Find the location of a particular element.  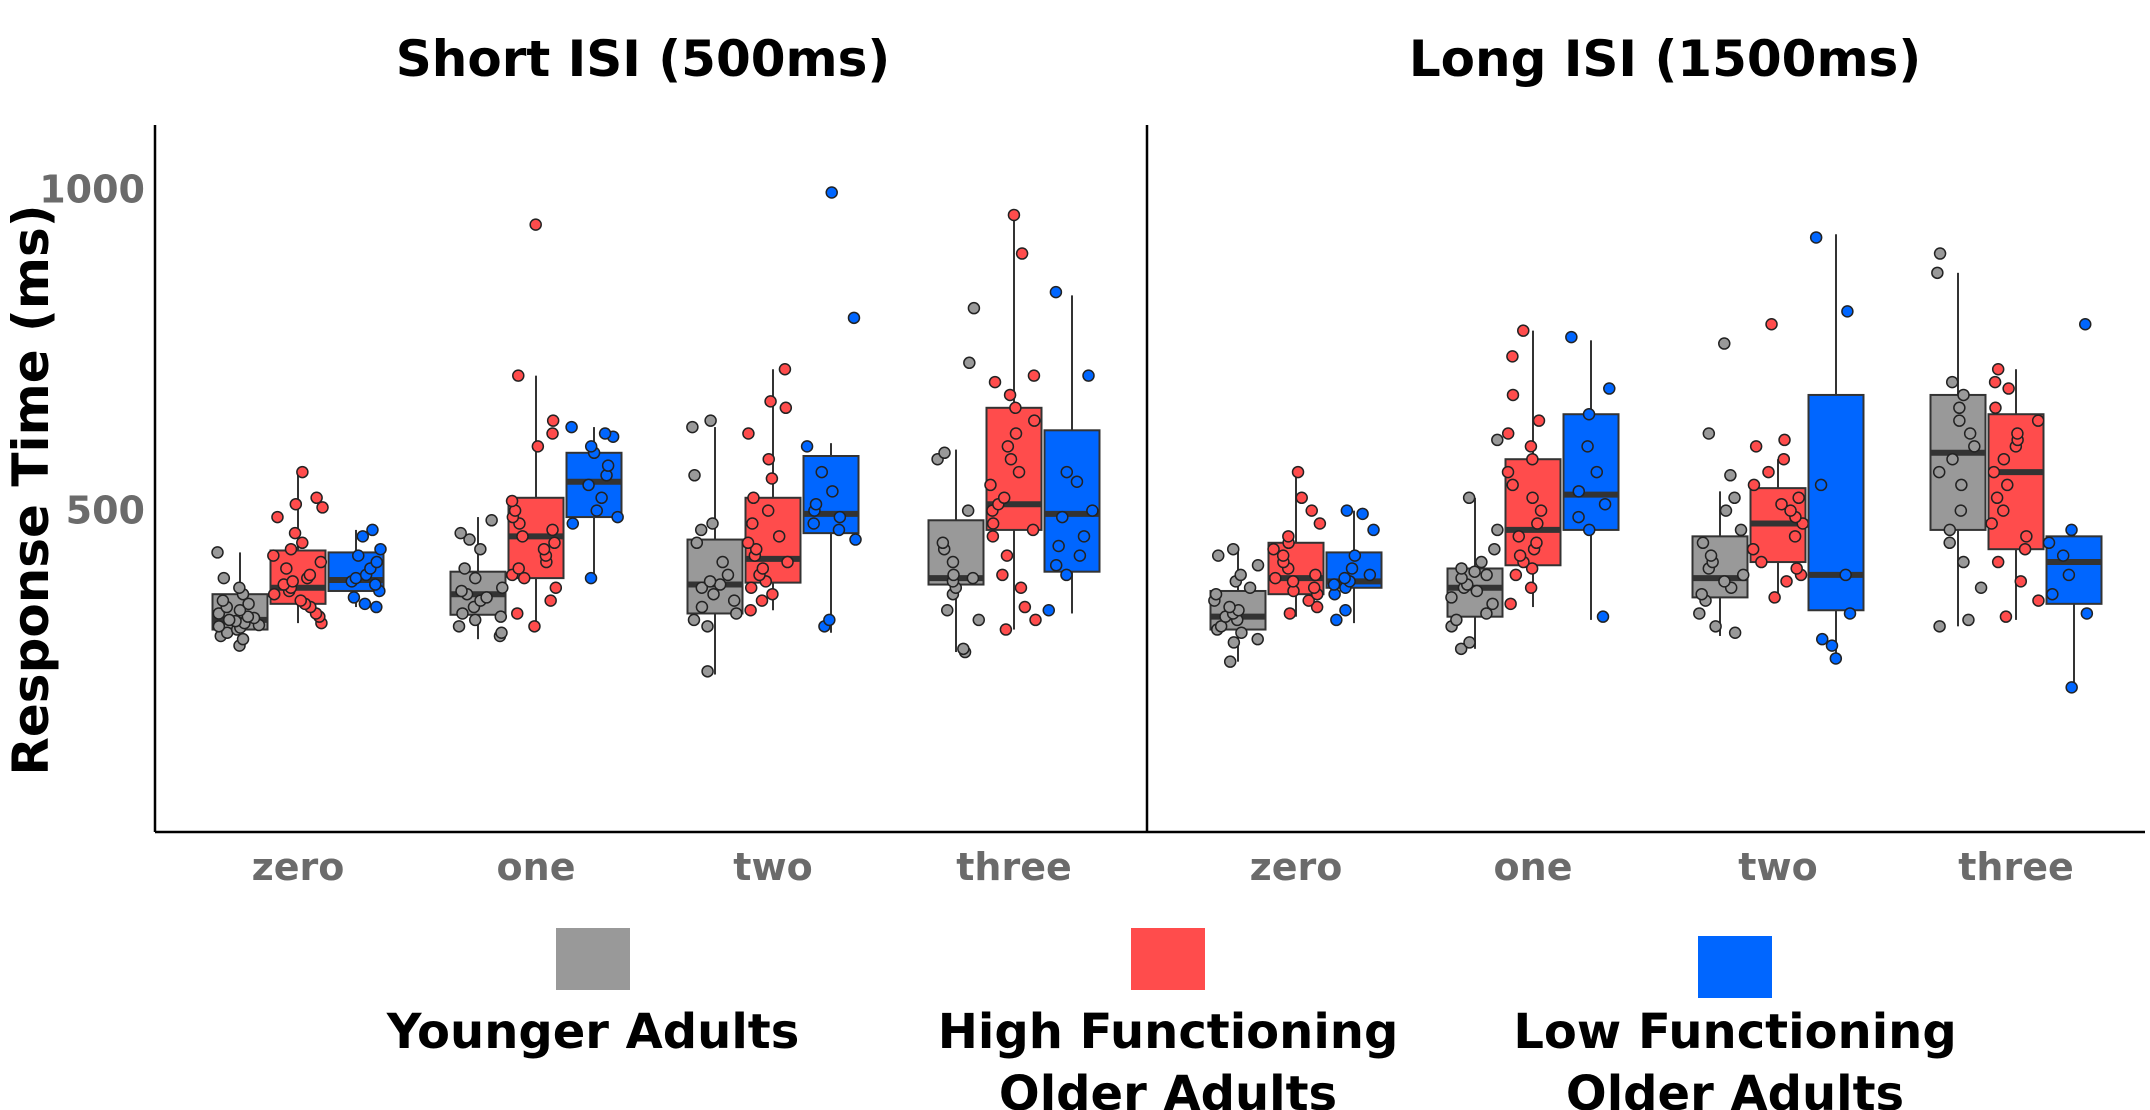

panel-title: Short ISI (500ms) is located at coordinates (643, 59).